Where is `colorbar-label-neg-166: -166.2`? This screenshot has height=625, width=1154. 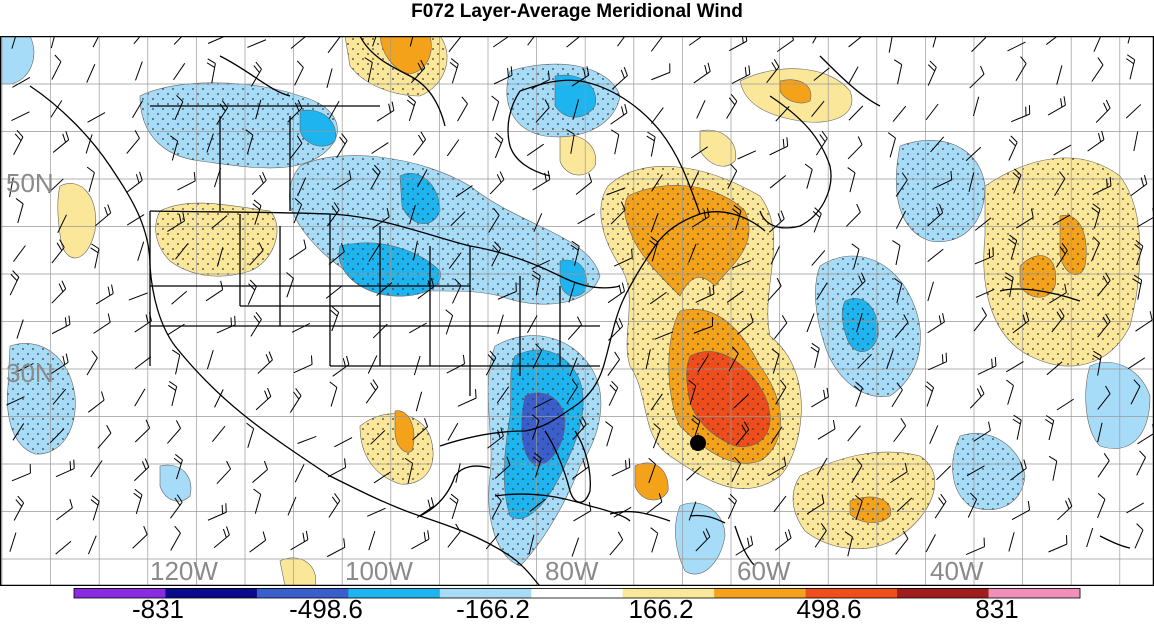 colorbar-label-neg-166: -166.2 is located at coordinates (493, 609).